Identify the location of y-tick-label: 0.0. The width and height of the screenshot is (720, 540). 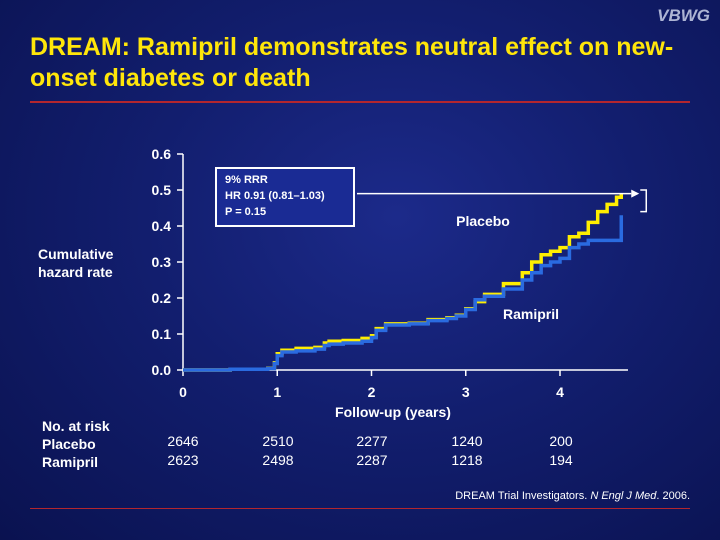
(162, 370).